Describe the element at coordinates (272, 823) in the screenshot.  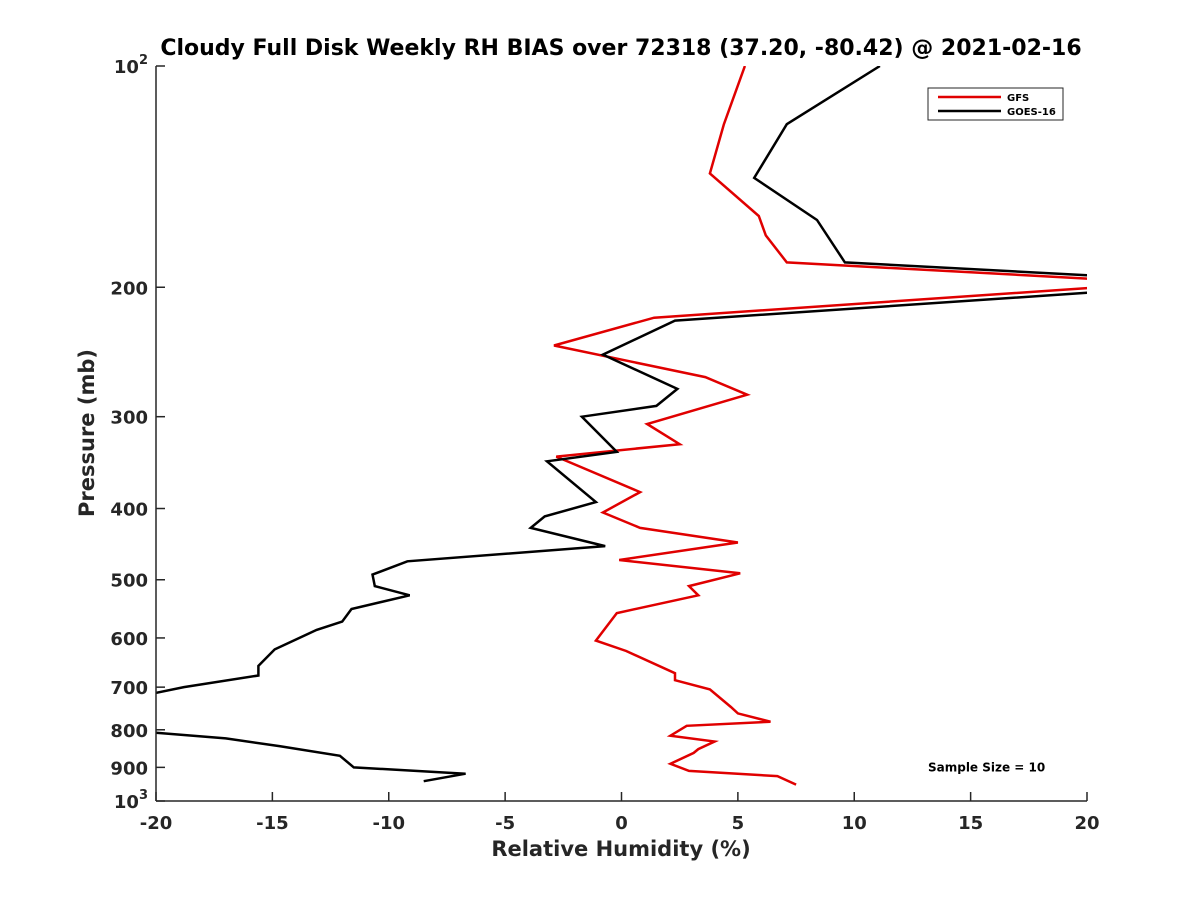
I see `x-tick-label: -15` at that location.